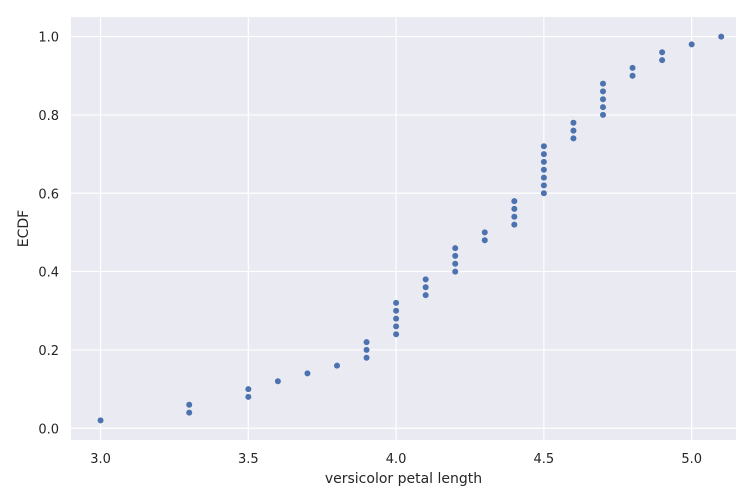 The height and width of the screenshot is (504, 755). I want to click on y-tick-label: 0.6, so click(48, 194).